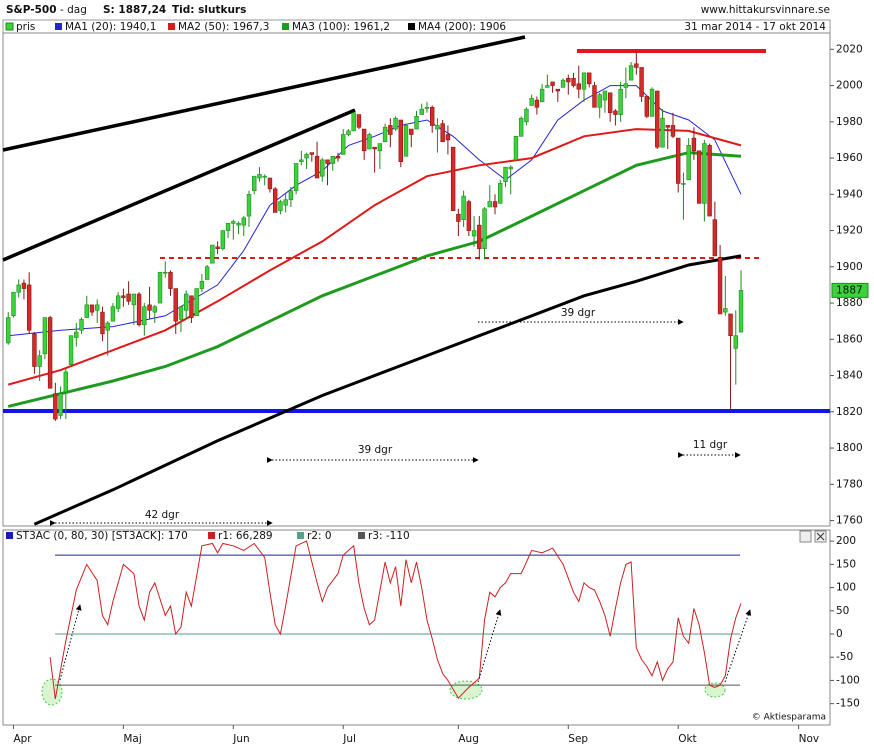 Image resolution: width=874 pixels, height=750 pixels. Describe the element at coordinates (809, 739) in the screenshot. I see `x-tick-label: Nov` at that location.